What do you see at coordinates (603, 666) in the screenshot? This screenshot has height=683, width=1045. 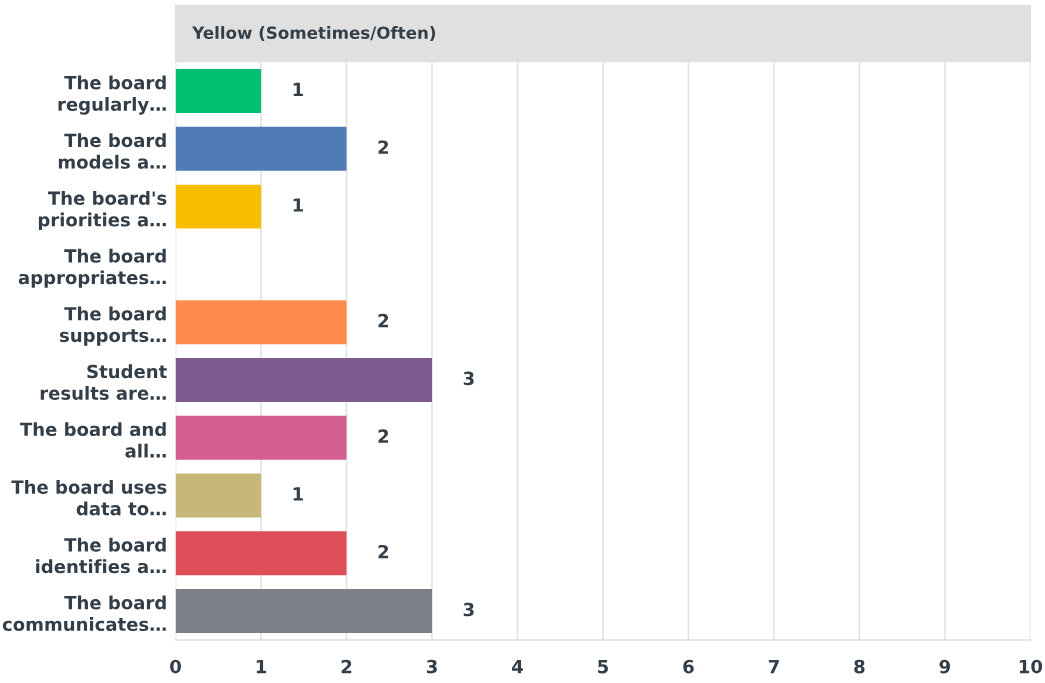 I see `x-tick-label: 5` at bounding box center [603, 666].